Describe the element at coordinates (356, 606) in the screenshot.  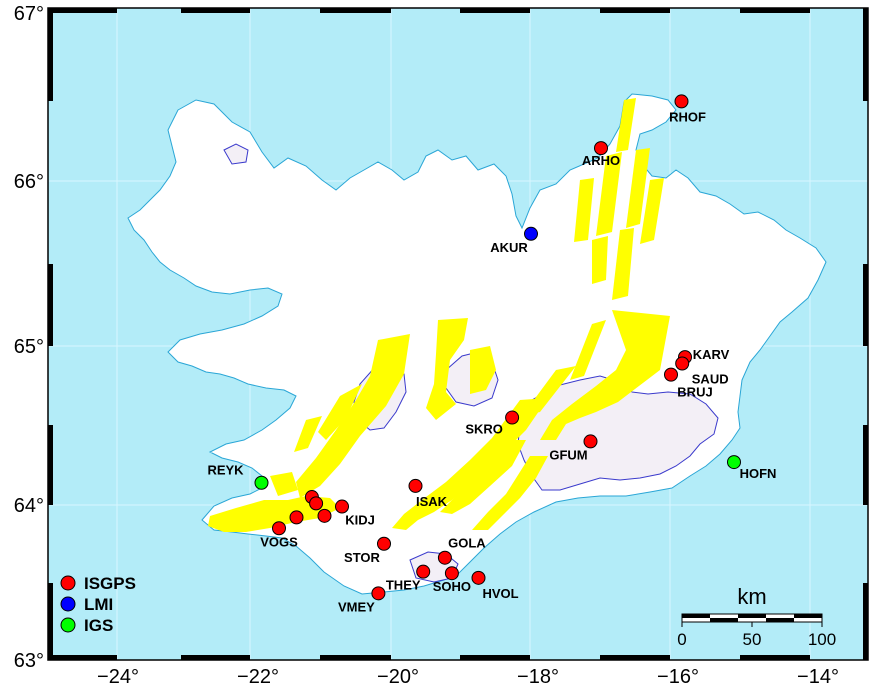
I see `station-label-vmey: VMEY` at that location.